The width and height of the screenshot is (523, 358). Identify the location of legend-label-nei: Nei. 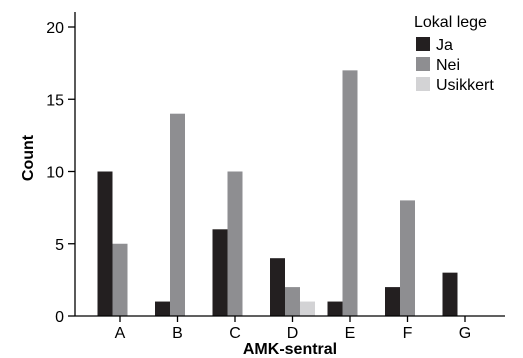
(448, 65).